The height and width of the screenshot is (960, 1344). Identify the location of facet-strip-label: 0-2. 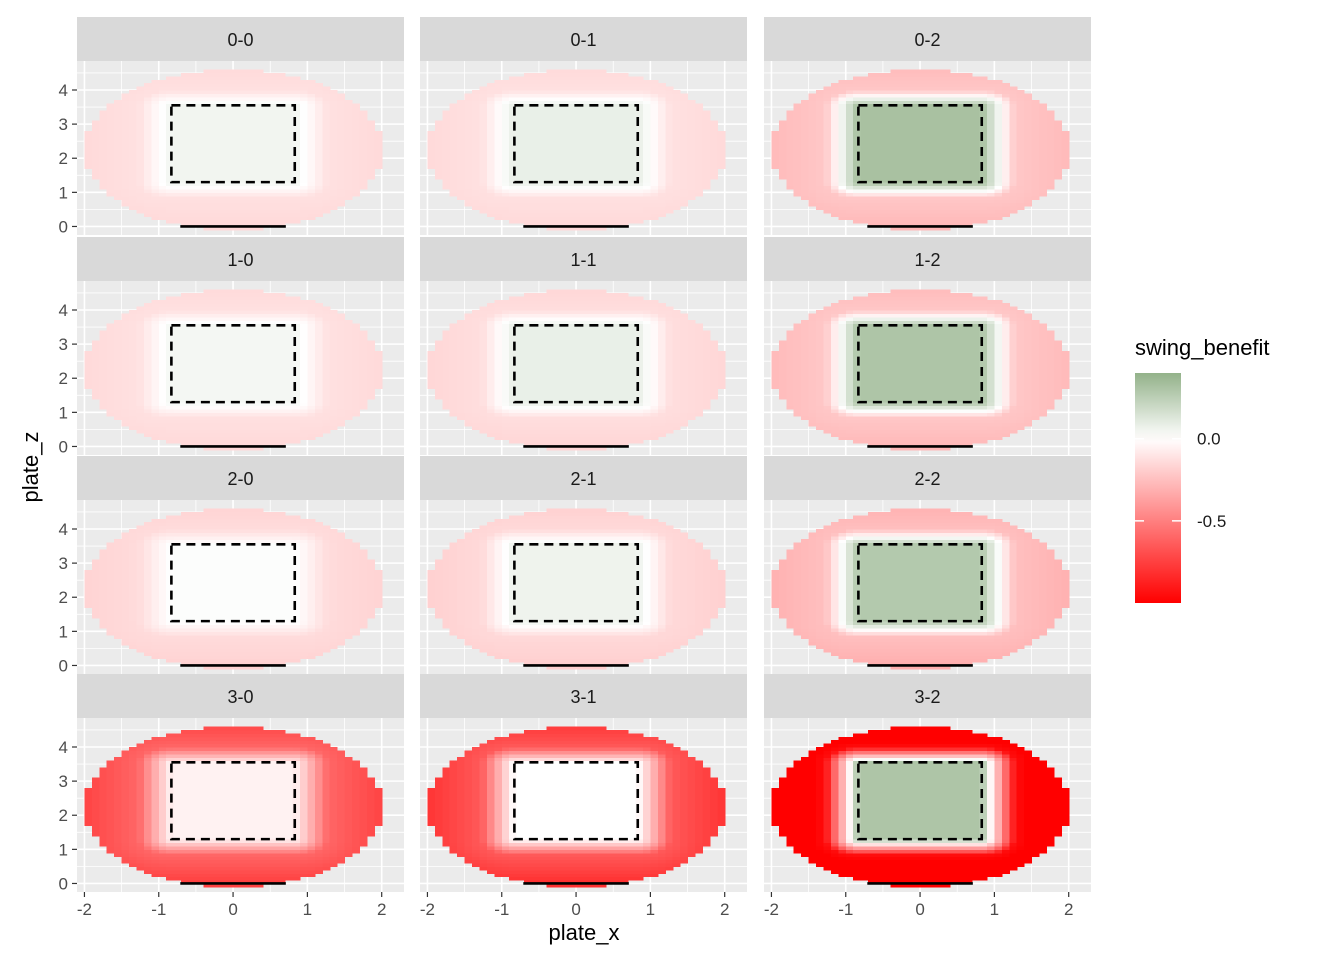
(927, 40).